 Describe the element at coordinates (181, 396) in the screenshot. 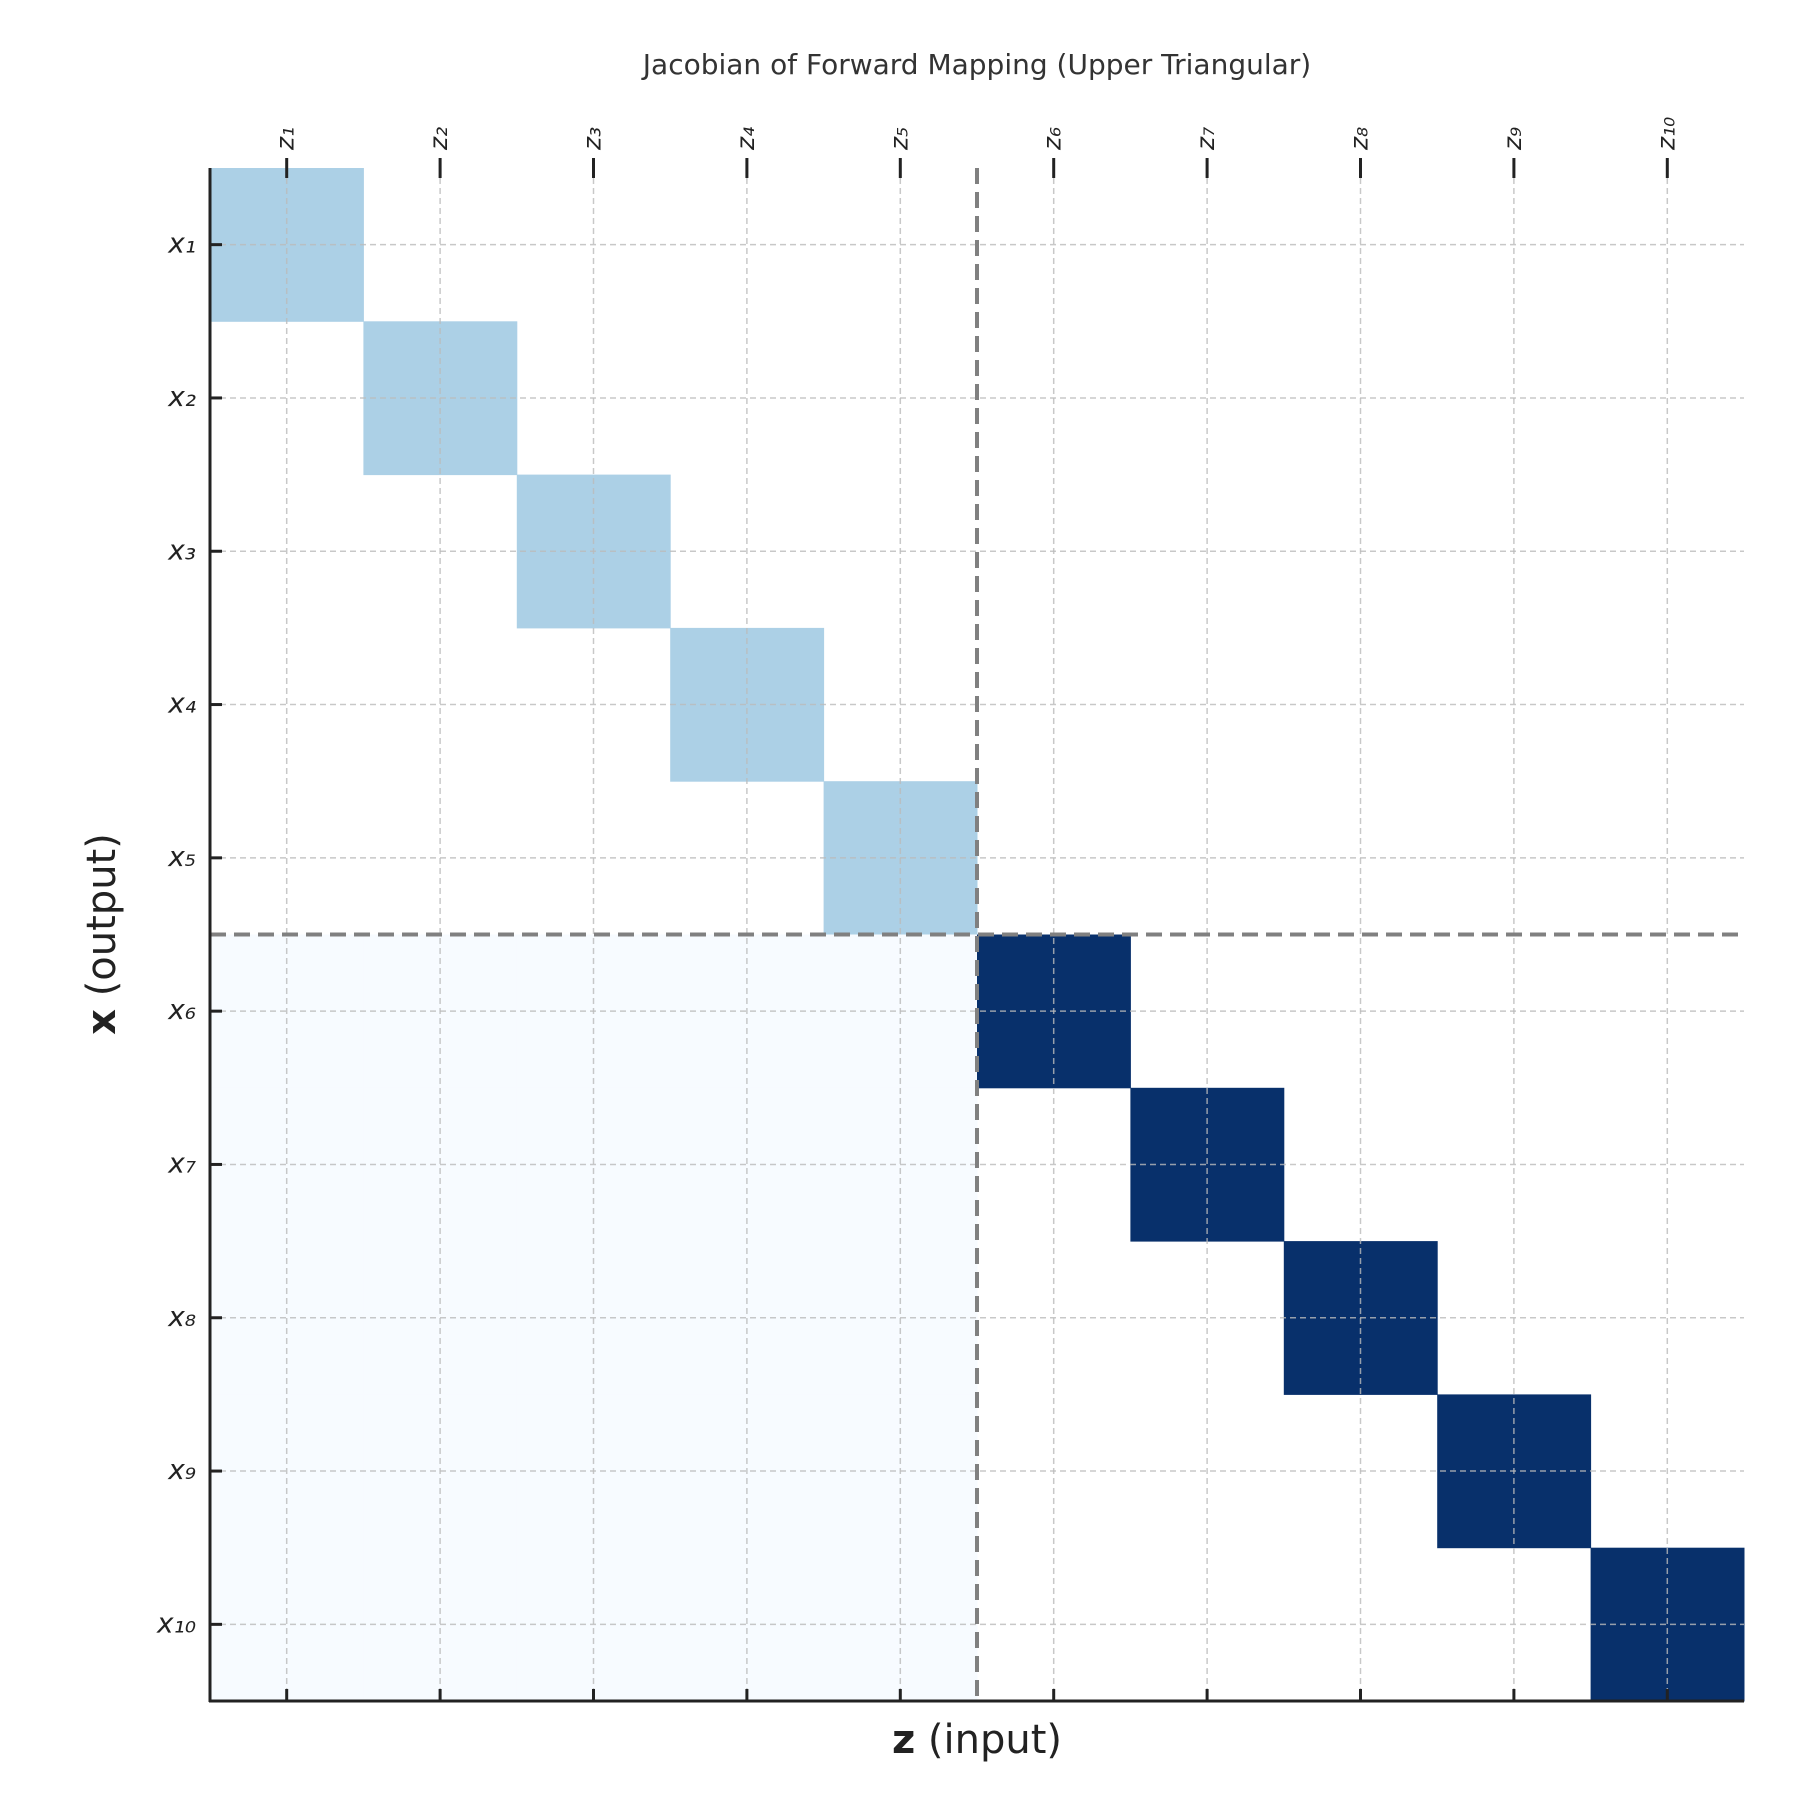

I see `y-tick-label: x₂` at that location.